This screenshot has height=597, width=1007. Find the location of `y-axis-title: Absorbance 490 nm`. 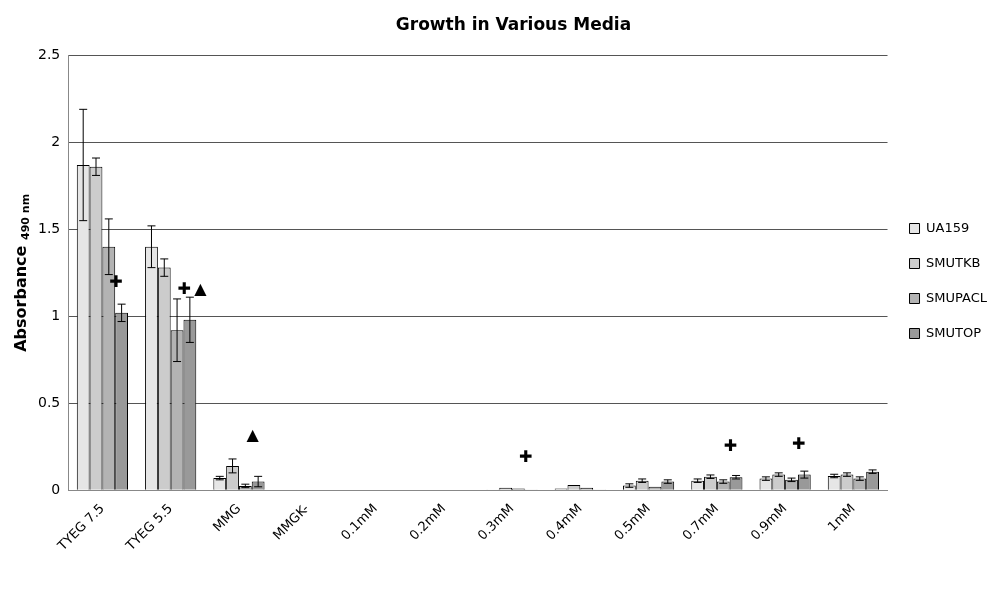

y-axis-title: Absorbance 490 nm is located at coordinates (21, 272).